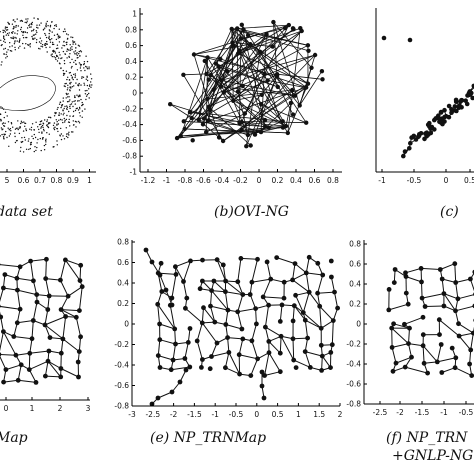  What do you see at coordinates (353, 364) in the screenshot?
I see `panel-f-y-tick-label: -0.4` at bounding box center [353, 364].